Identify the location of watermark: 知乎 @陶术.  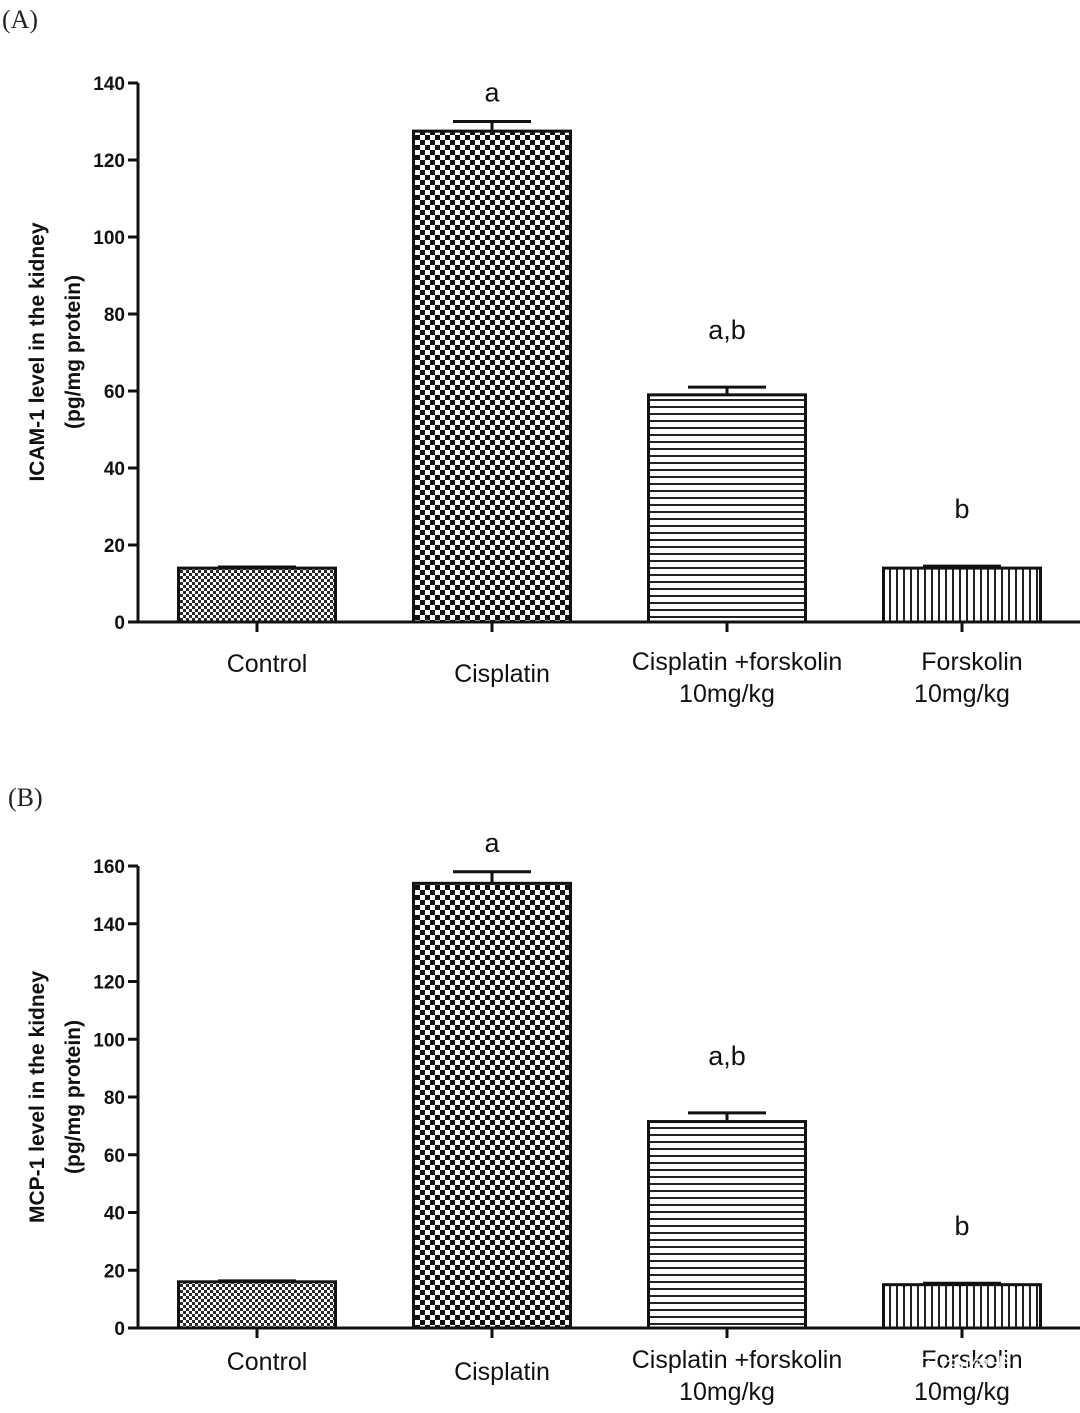
(949, 1368).